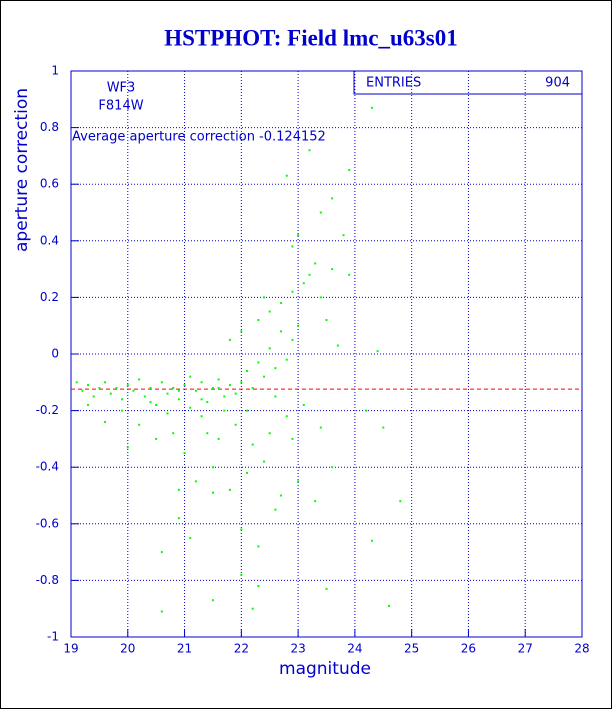 The image size is (612, 709). What do you see at coordinates (393, 83) in the screenshot?
I see `stats-label: ENTRIES` at bounding box center [393, 83].